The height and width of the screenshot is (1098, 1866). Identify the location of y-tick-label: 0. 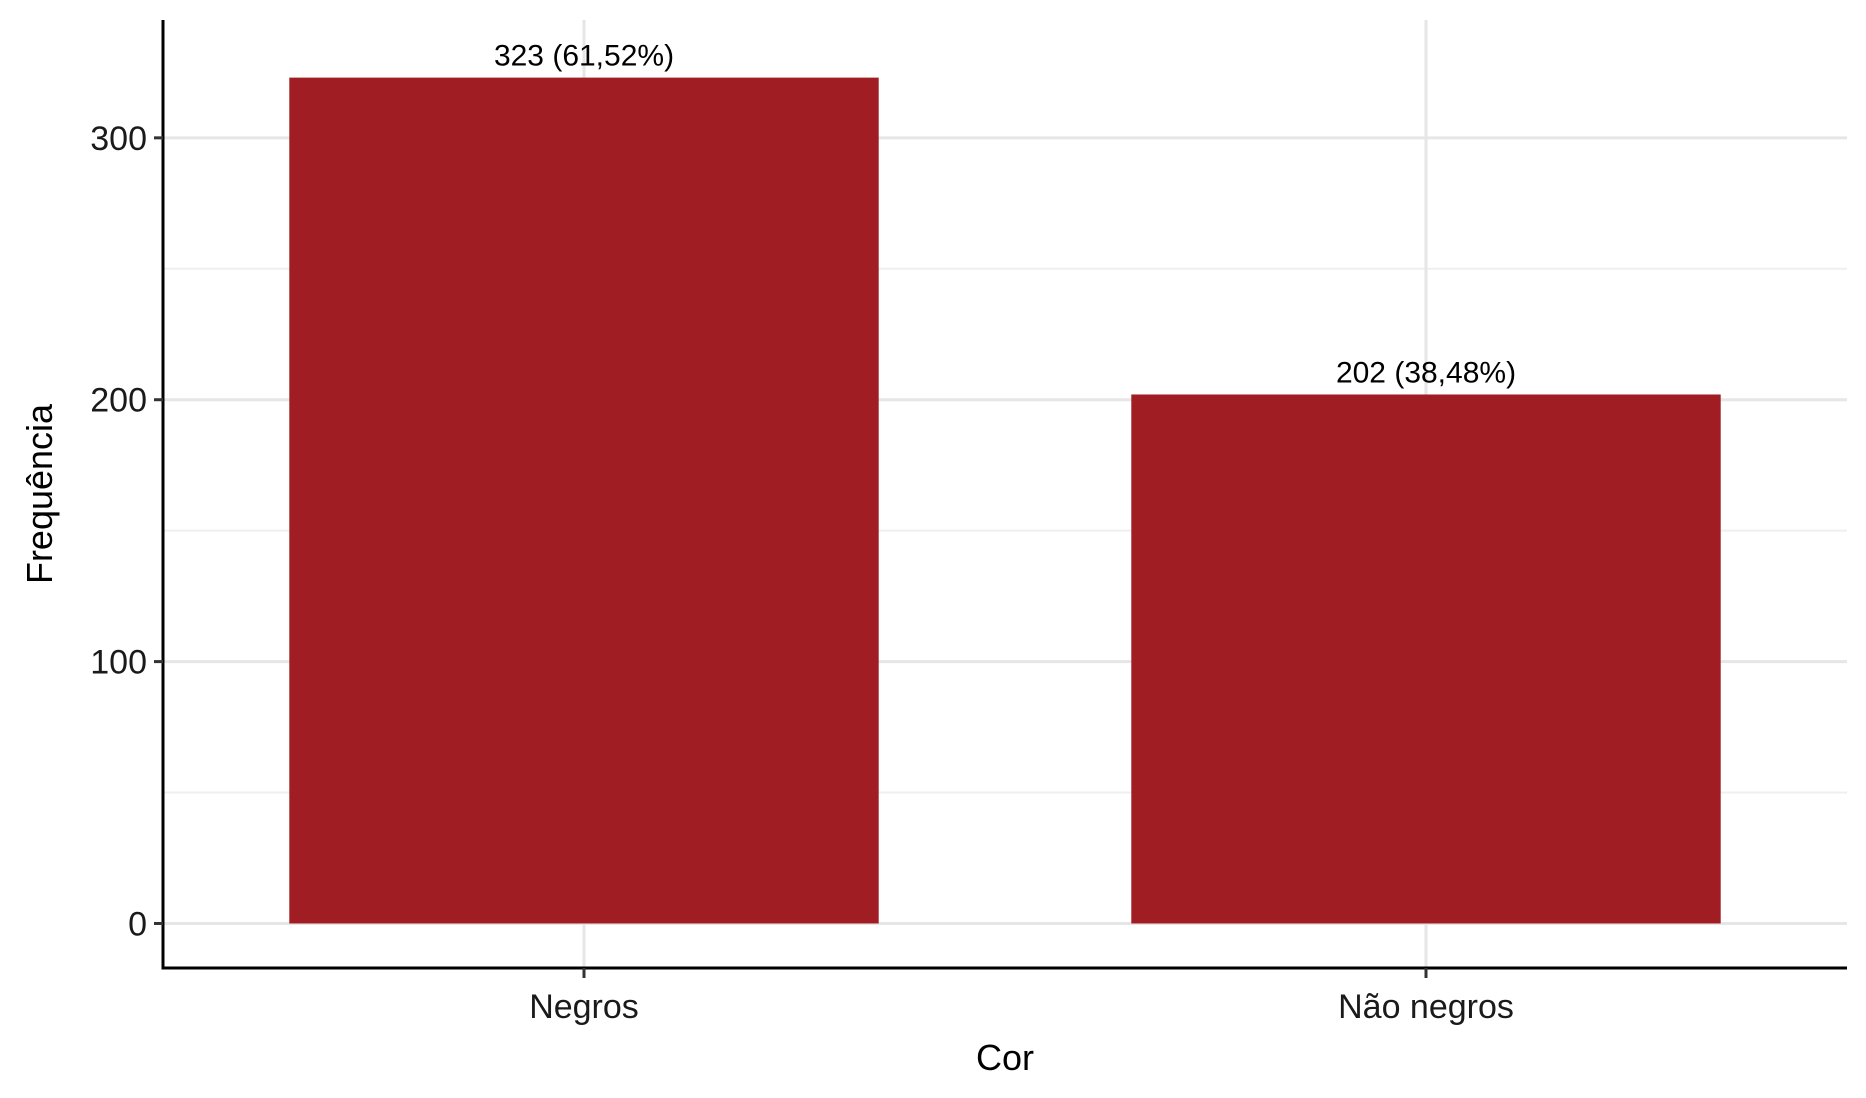
(137, 924).